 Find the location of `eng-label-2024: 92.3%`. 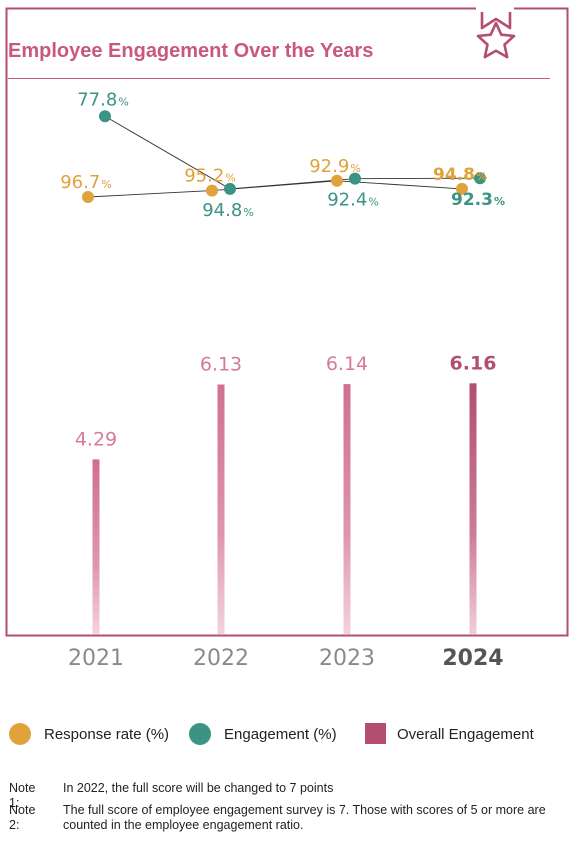

eng-label-2024: 92.3% is located at coordinates (478, 200).